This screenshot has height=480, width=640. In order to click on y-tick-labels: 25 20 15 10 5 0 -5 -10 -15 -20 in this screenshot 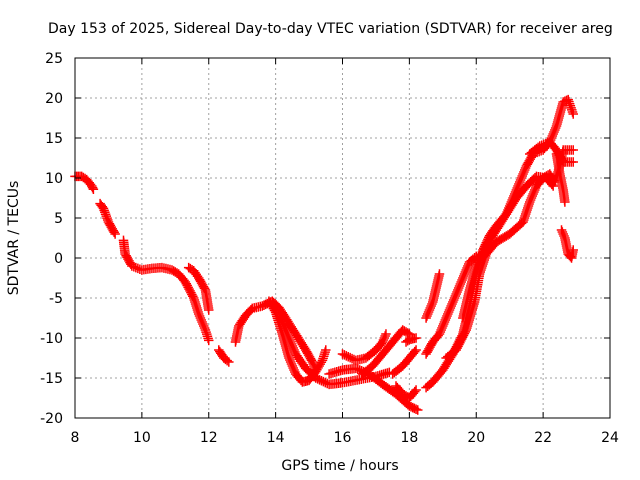, I will do `click(51, 239)`.